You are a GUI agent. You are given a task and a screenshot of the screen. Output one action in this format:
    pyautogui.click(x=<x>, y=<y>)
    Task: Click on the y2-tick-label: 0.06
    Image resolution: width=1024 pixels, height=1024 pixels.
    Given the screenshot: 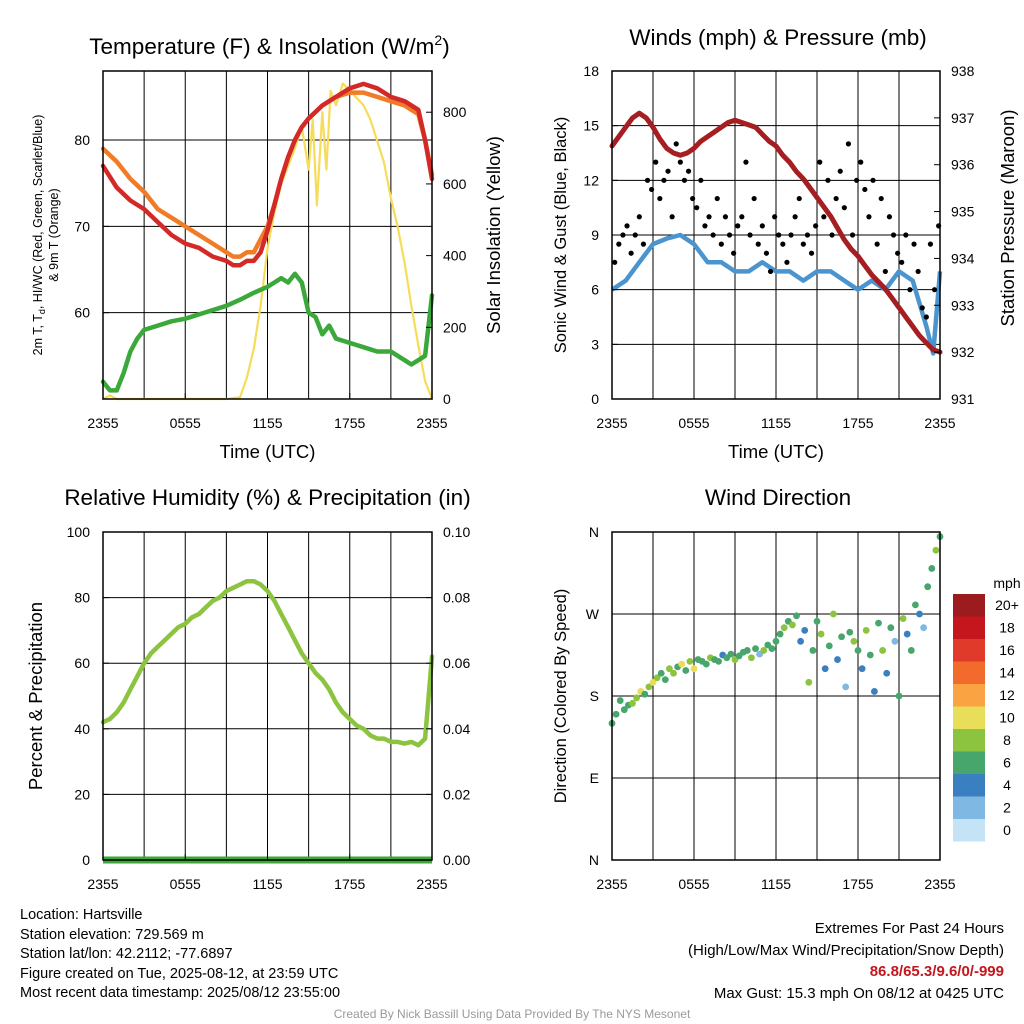 What is the action you would take?
    pyautogui.click(x=456, y=663)
    